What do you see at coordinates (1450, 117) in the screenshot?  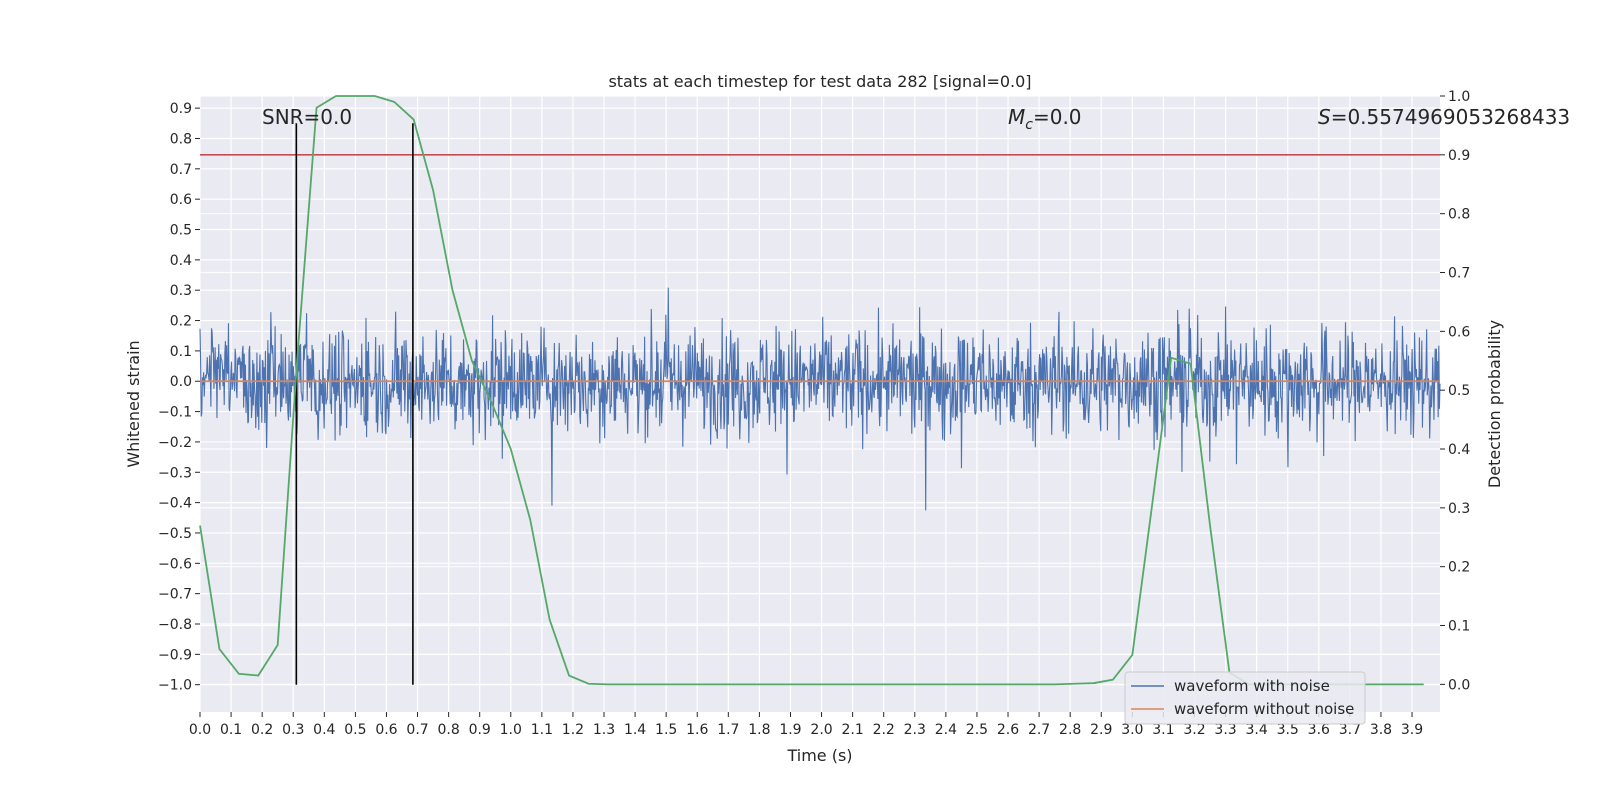 I see `s-value: =0.5574969053268433` at bounding box center [1450, 117].